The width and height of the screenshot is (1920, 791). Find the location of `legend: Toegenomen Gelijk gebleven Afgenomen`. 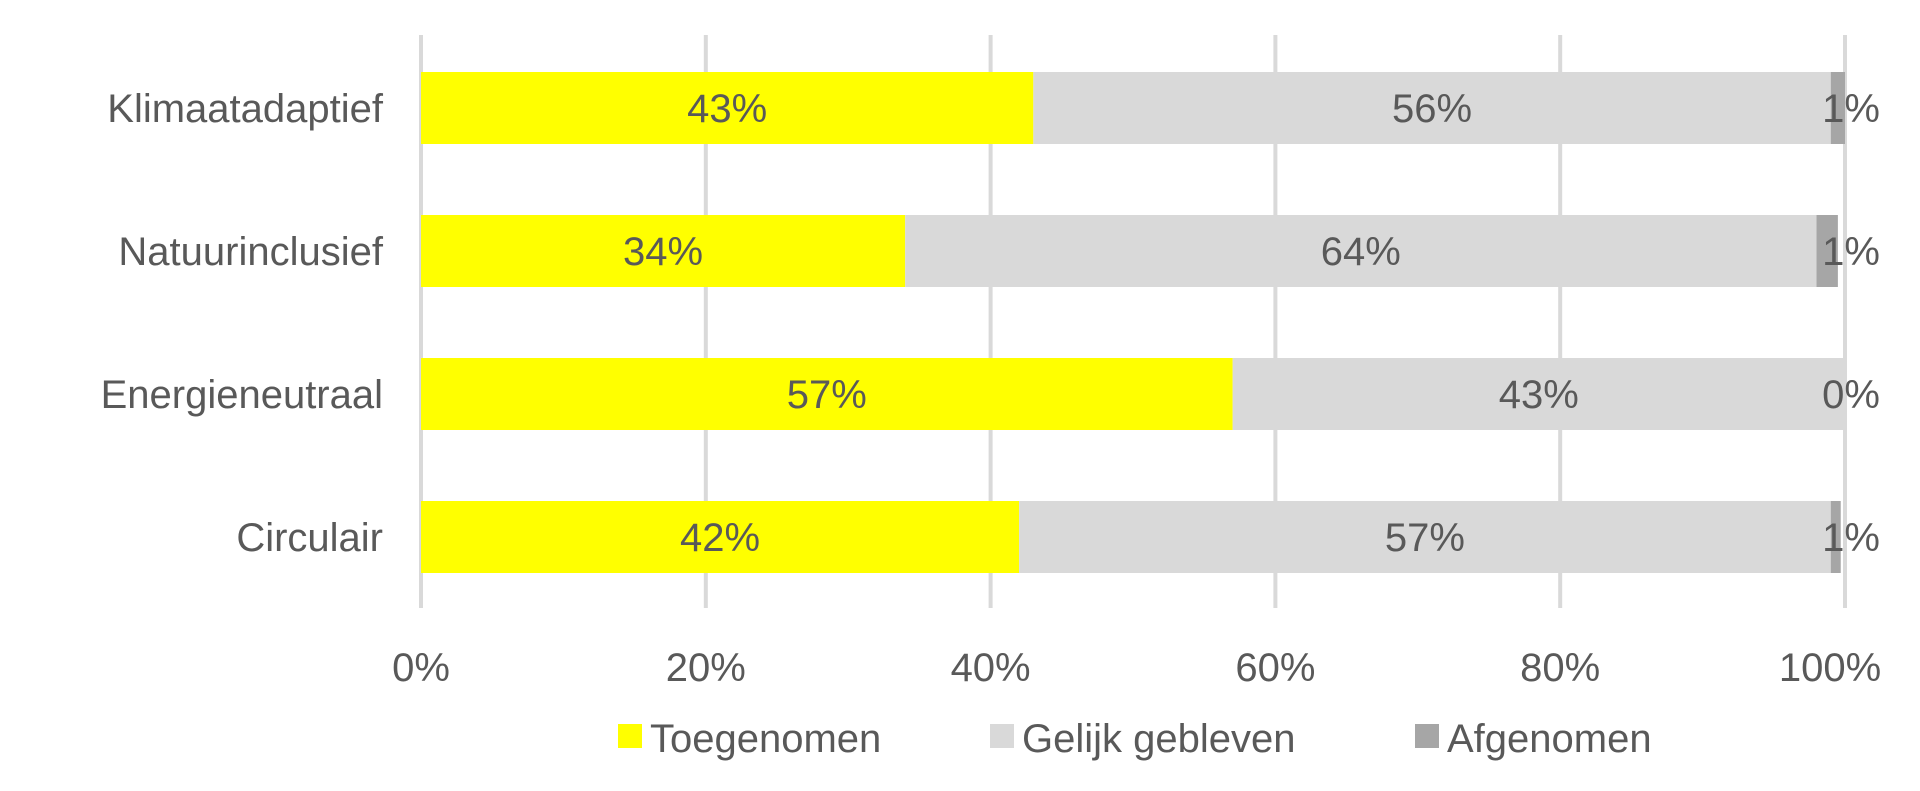

legend: Toegenomen Gelijk gebleven Afgenomen is located at coordinates (1135, 739).